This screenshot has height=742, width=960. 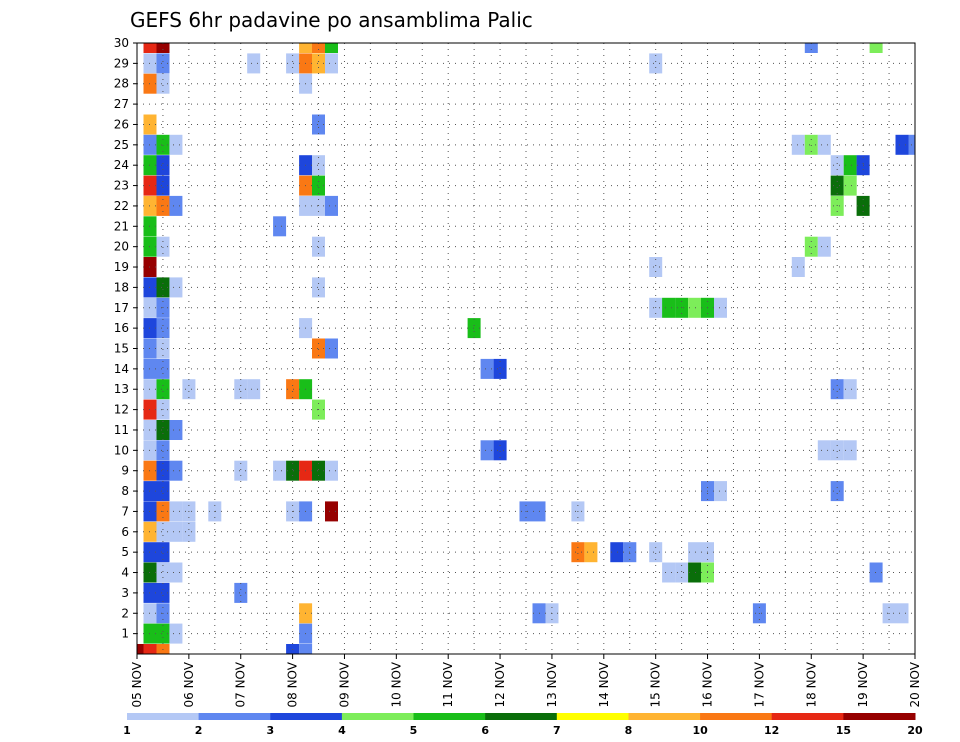 What do you see at coordinates (121, 124) in the screenshot?
I see `y-tick-label: 26` at bounding box center [121, 124].